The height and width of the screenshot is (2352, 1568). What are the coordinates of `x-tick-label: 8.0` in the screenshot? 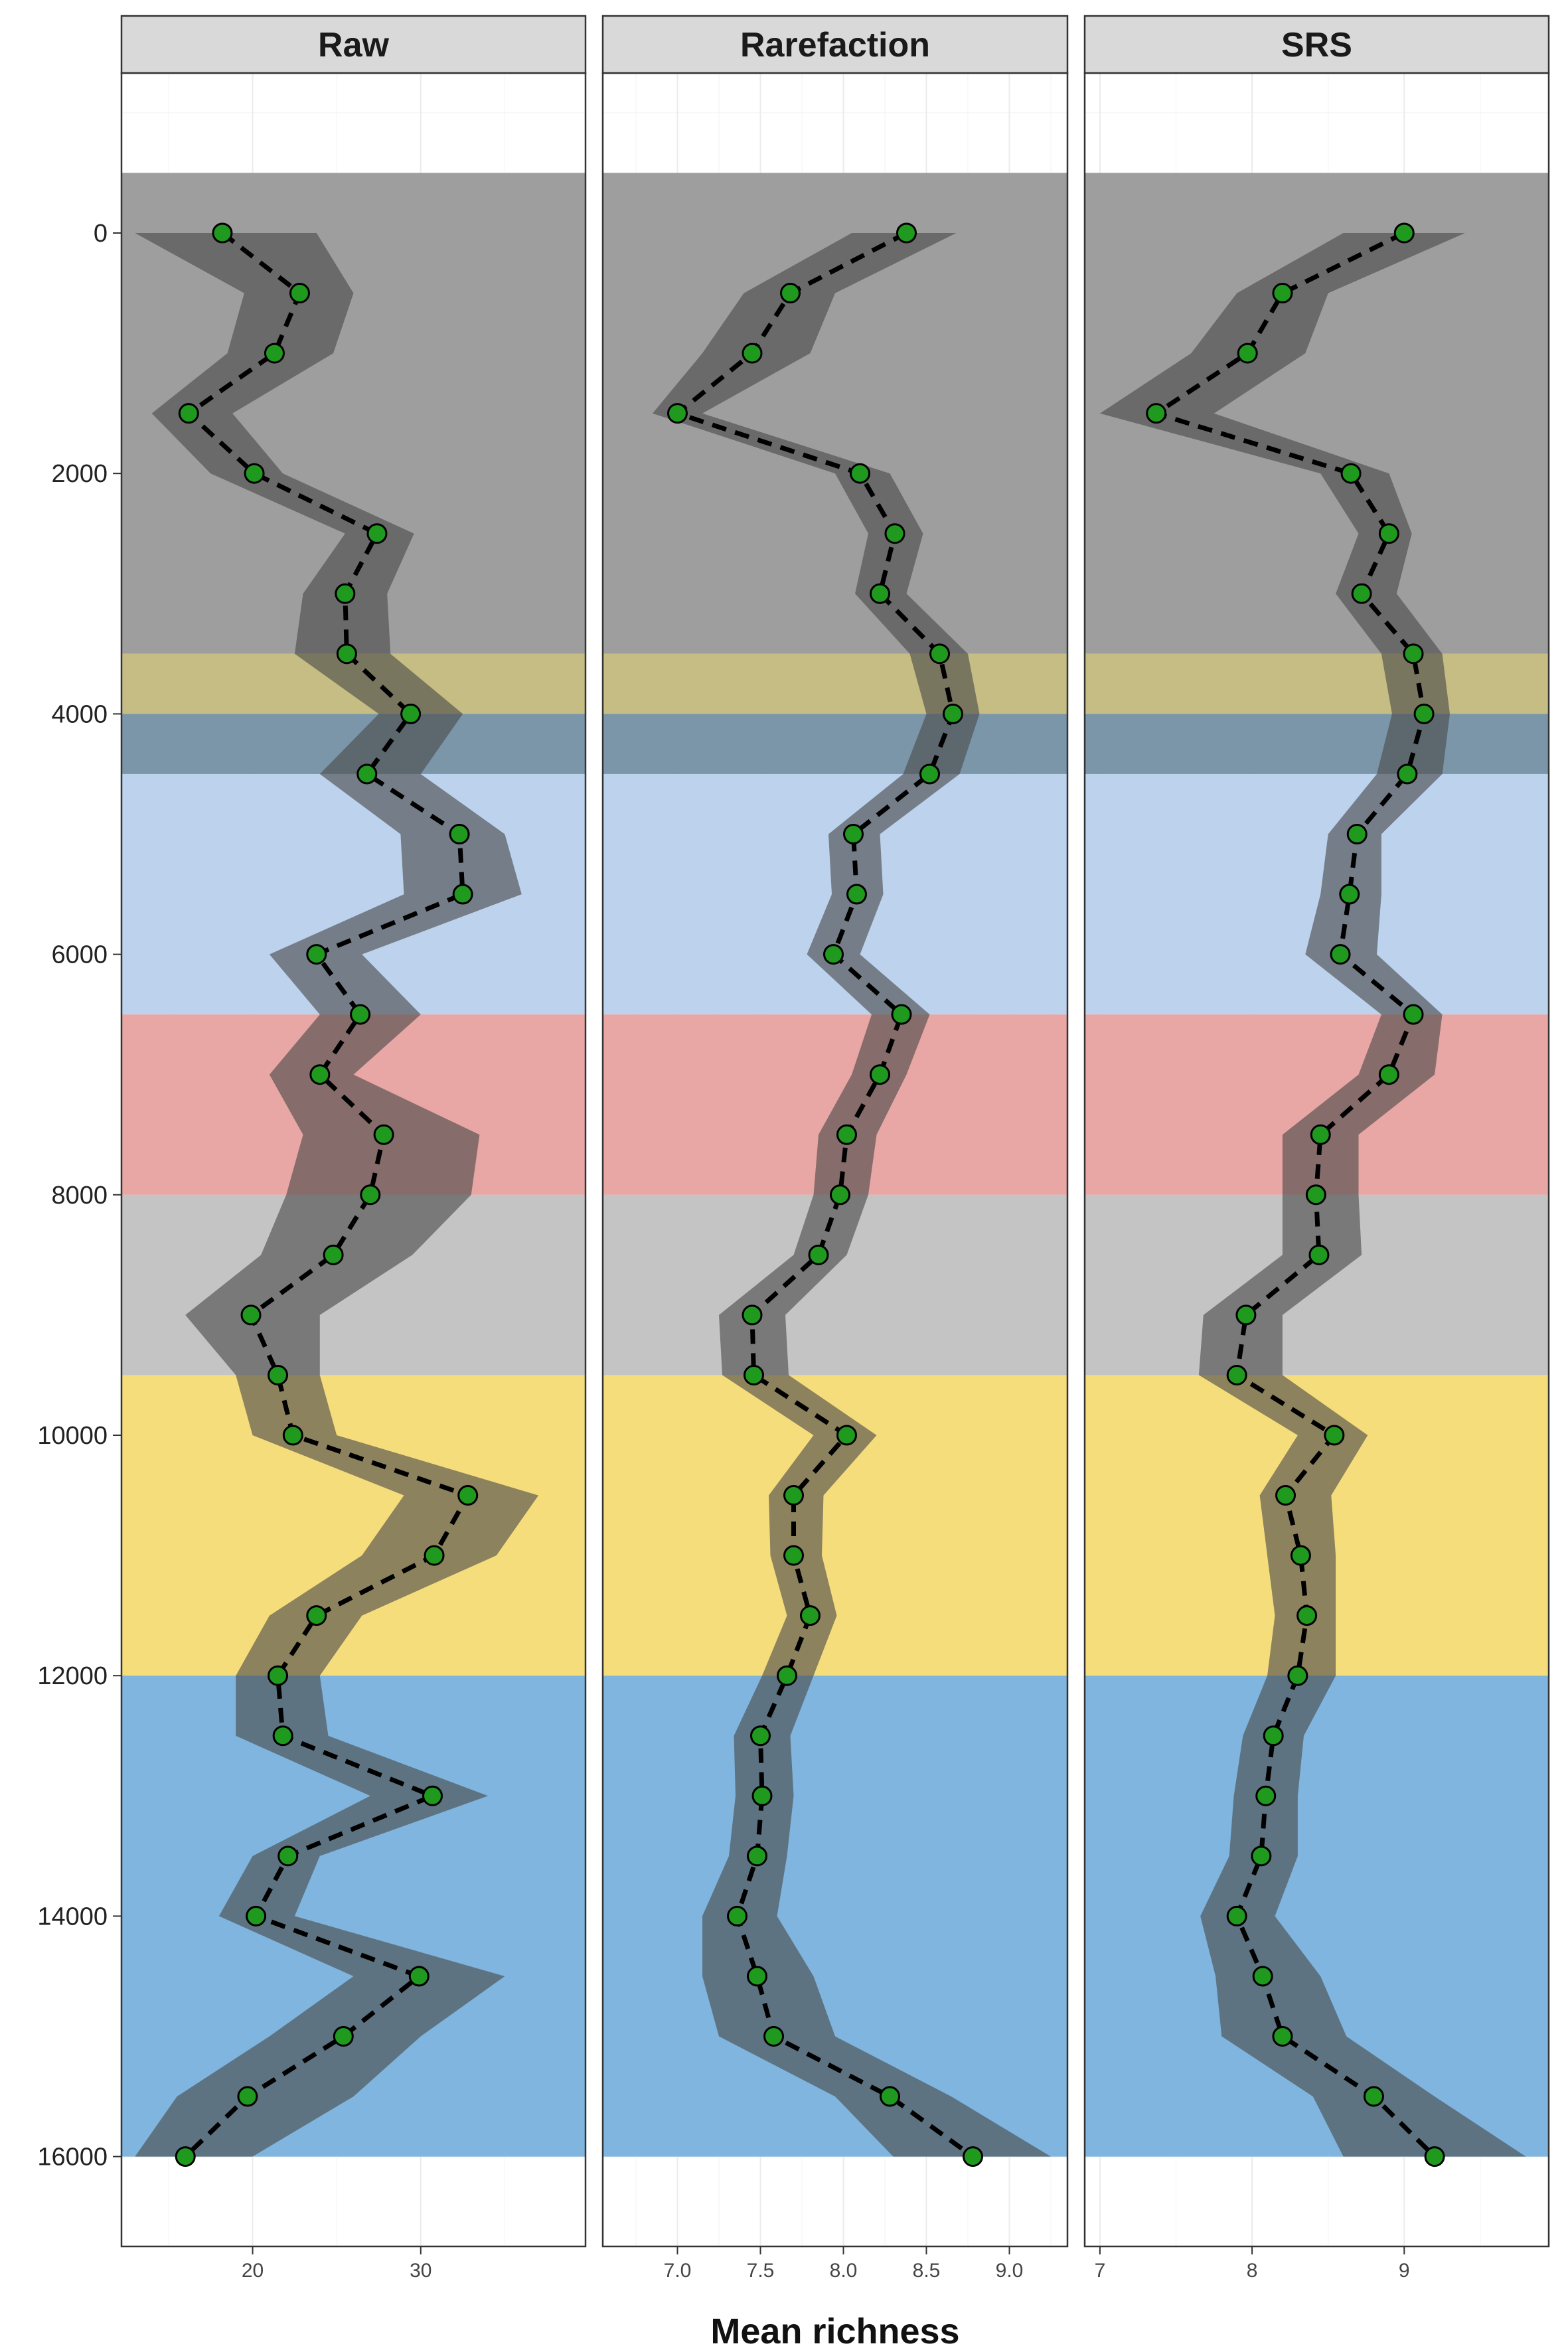 It's located at (844, 2271).